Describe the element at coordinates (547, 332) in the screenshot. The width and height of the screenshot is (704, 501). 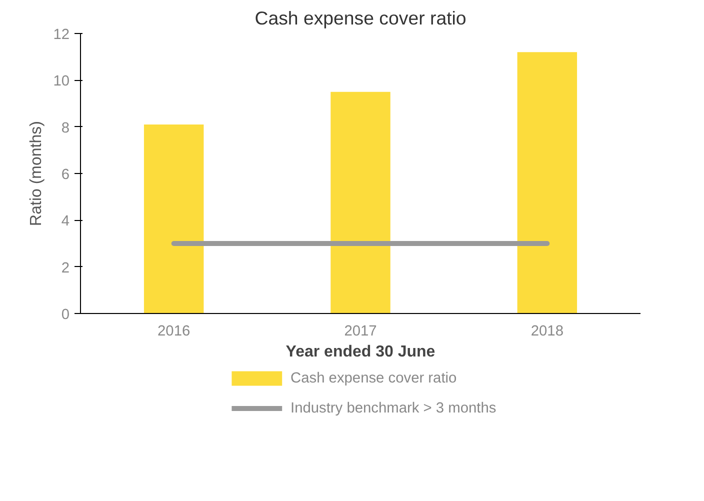
I see `x-tick-label: 2018` at that location.